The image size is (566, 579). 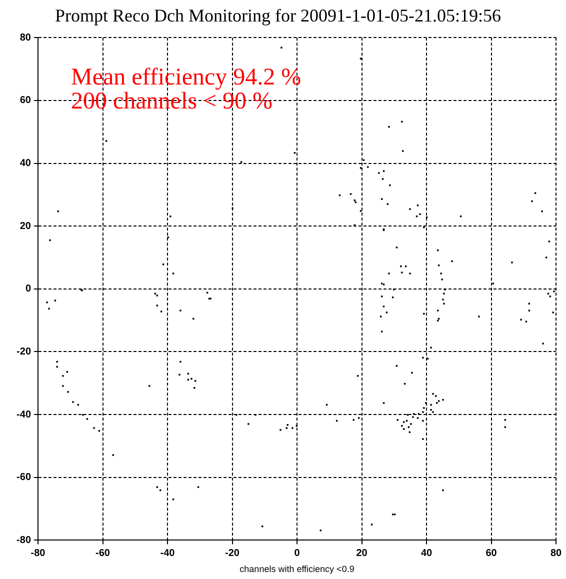 I want to click on chart-title: Prompt Reco Dch Monitoring for 20091-1-01-05-21.05:19:56, so click(x=278, y=16).